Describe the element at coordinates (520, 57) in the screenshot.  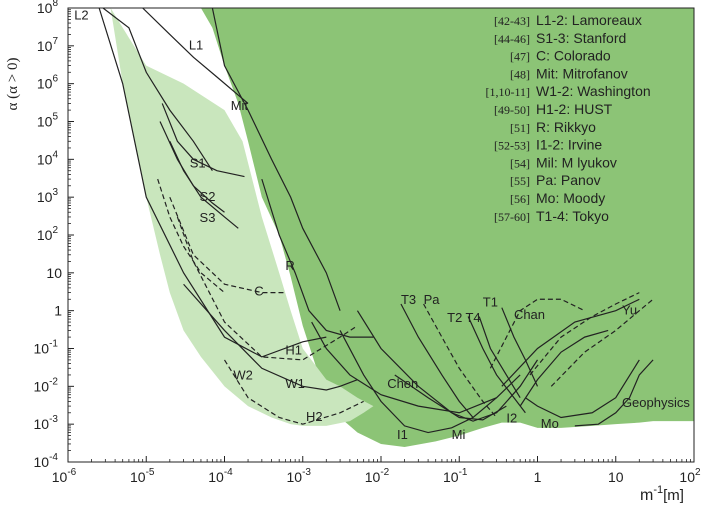
I see `legend-ref: [47]` at that location.